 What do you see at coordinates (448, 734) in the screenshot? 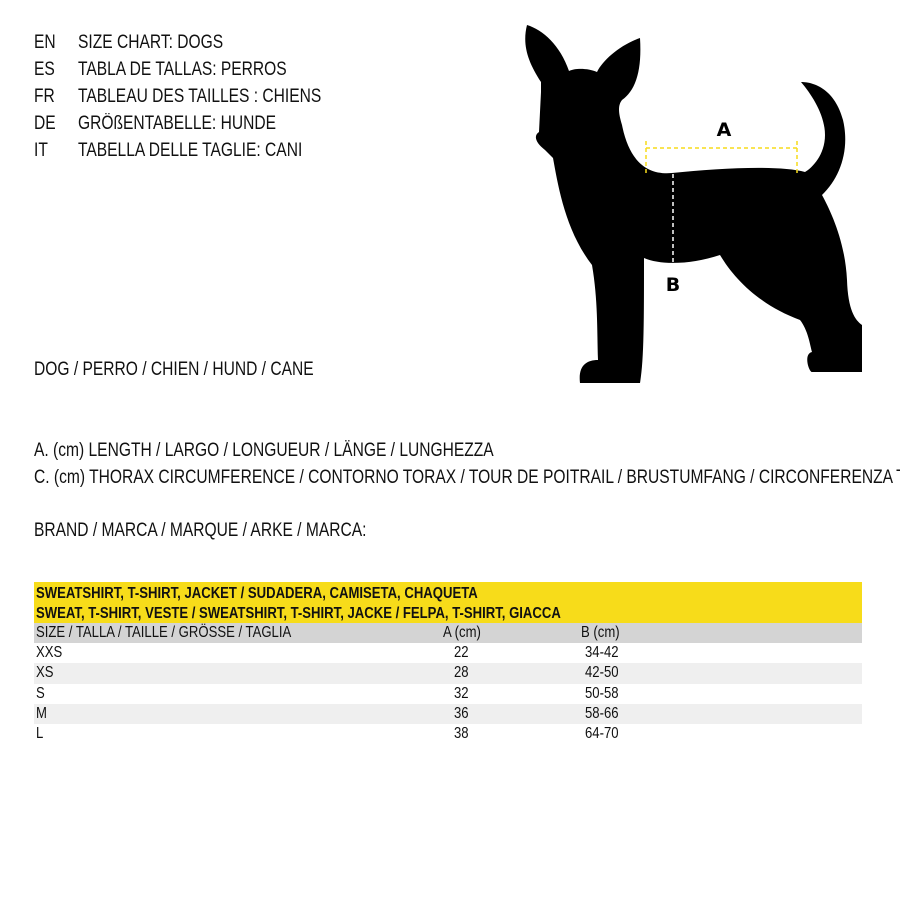
I see `table-row: L 38 64-70` at bounding box center [448, 734].